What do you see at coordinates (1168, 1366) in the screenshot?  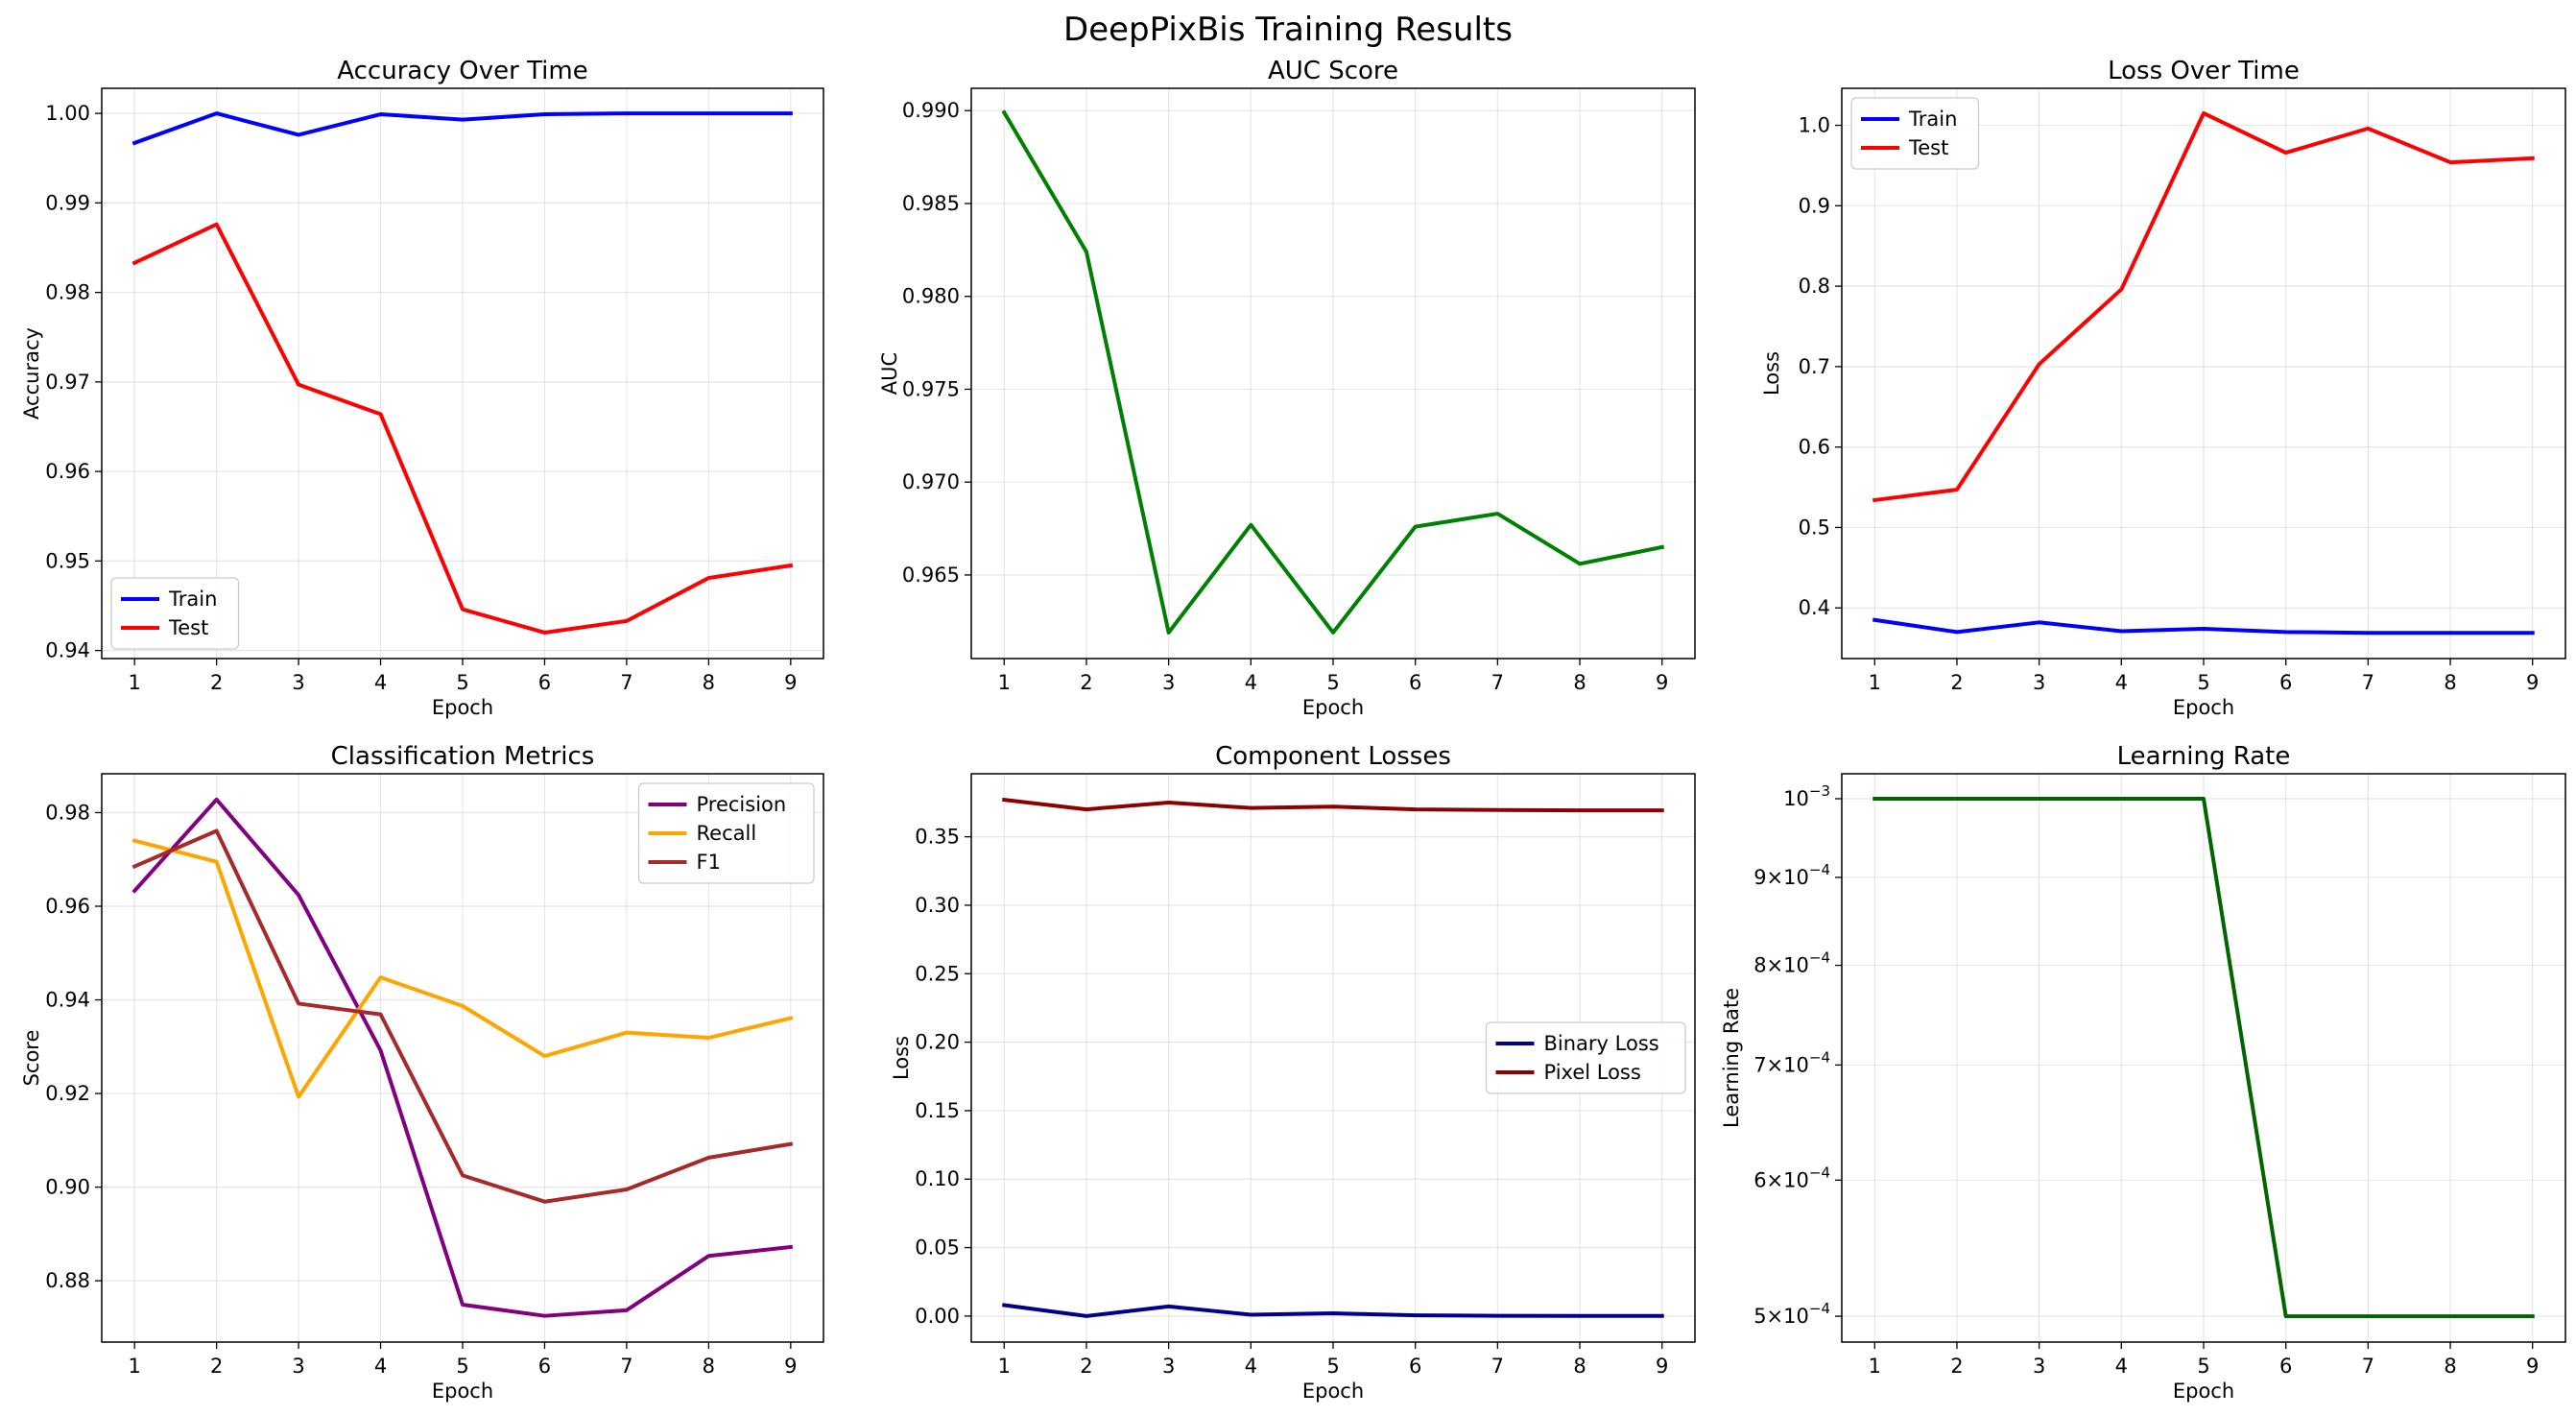 I see `chart-components-xtick-label: 3` at bounding box center [1168, 1366].